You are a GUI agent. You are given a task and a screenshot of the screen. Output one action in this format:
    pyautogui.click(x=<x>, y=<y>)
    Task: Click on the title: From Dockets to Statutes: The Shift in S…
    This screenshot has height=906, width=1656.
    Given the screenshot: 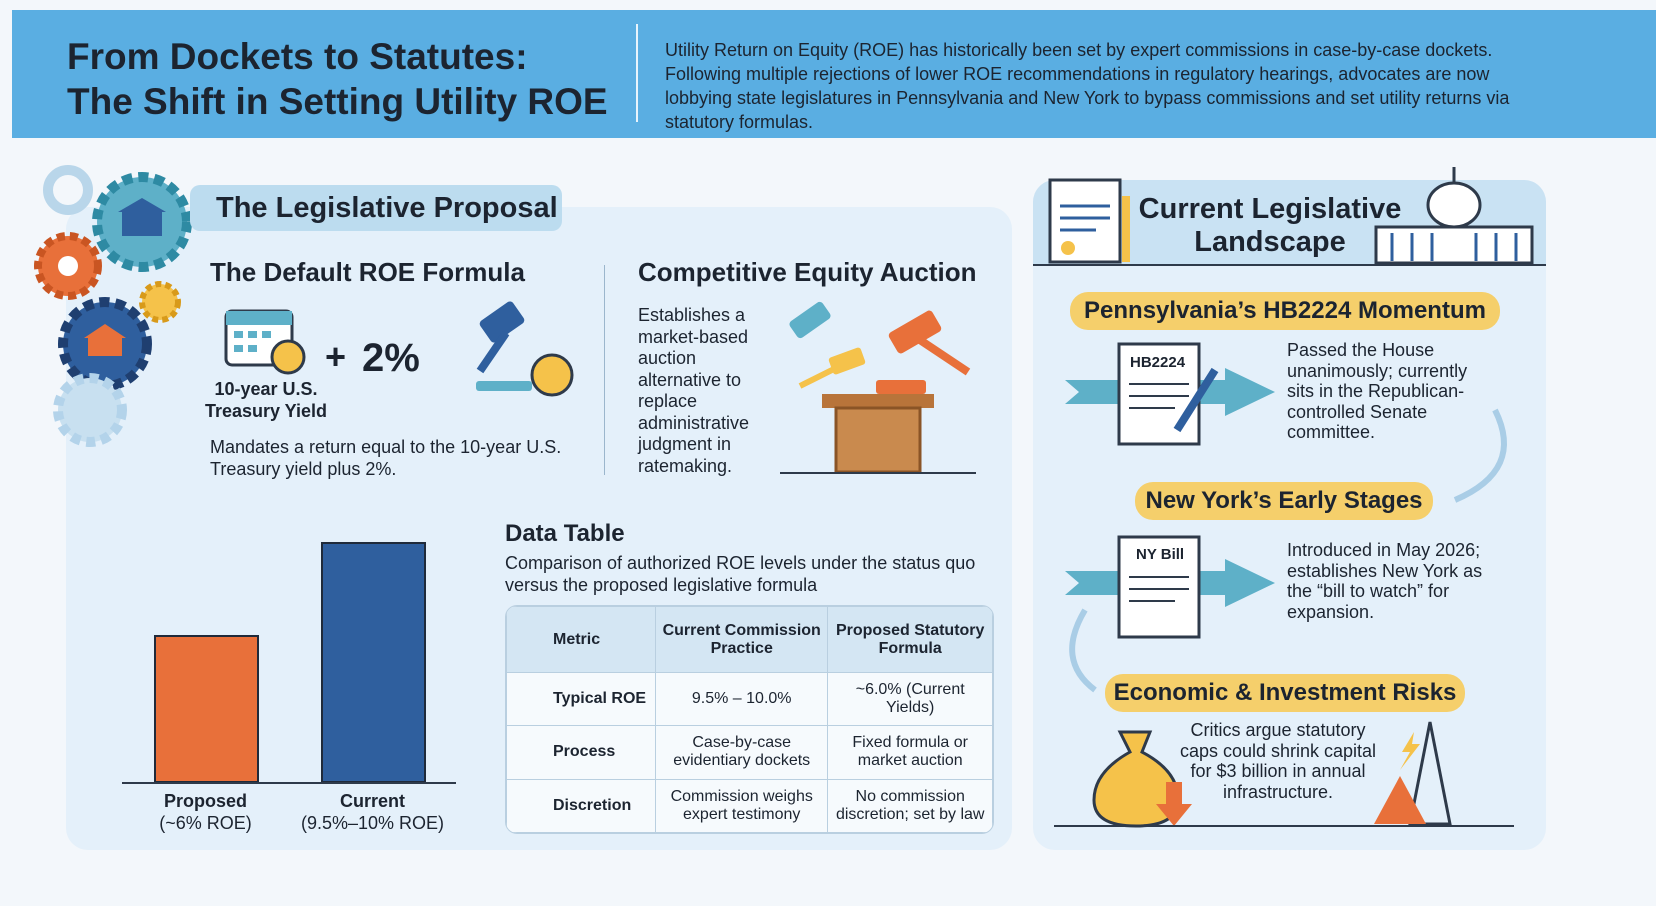 What is the action you would take?
    pyautogui.click(x=337, y=79)
    